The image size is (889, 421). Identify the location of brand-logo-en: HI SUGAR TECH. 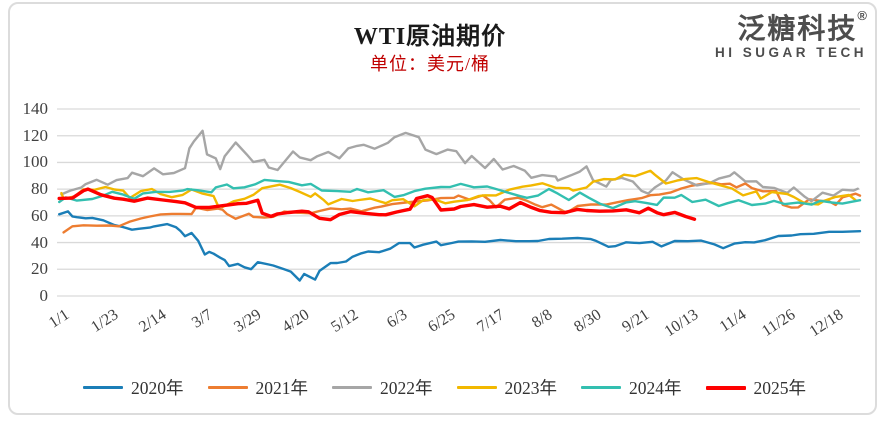
(790, 52).